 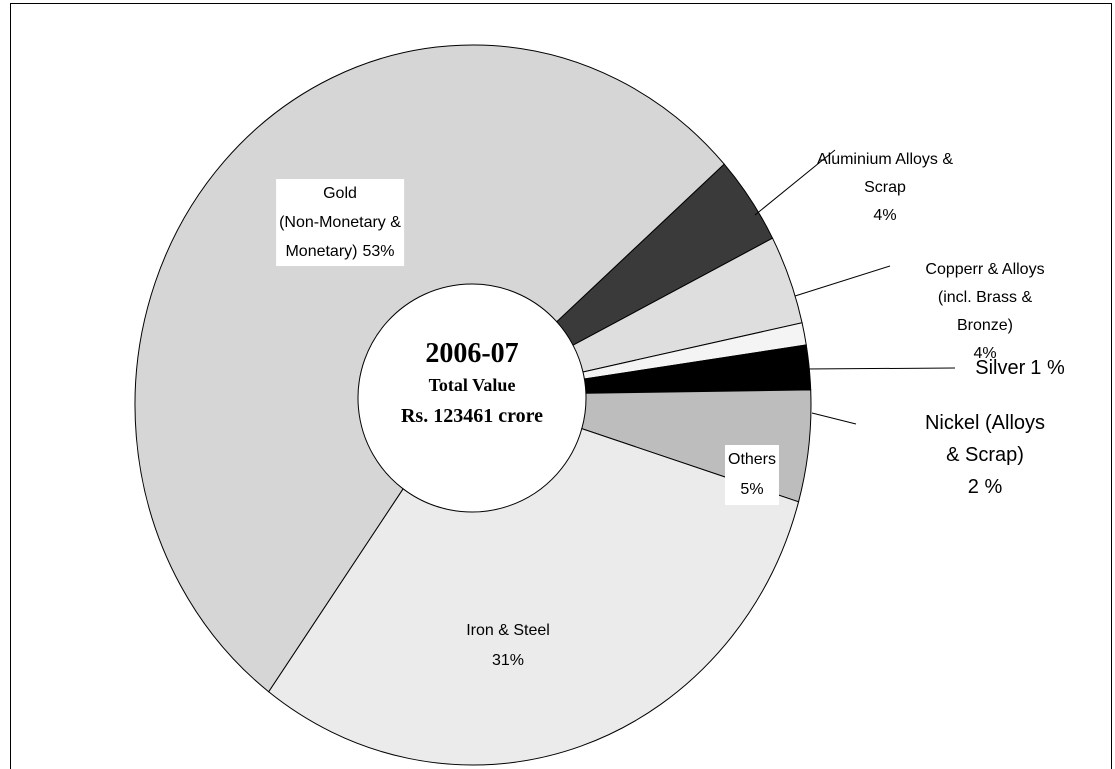 I want to click on slice-label: Others 5%, so click(x=752, y=475).